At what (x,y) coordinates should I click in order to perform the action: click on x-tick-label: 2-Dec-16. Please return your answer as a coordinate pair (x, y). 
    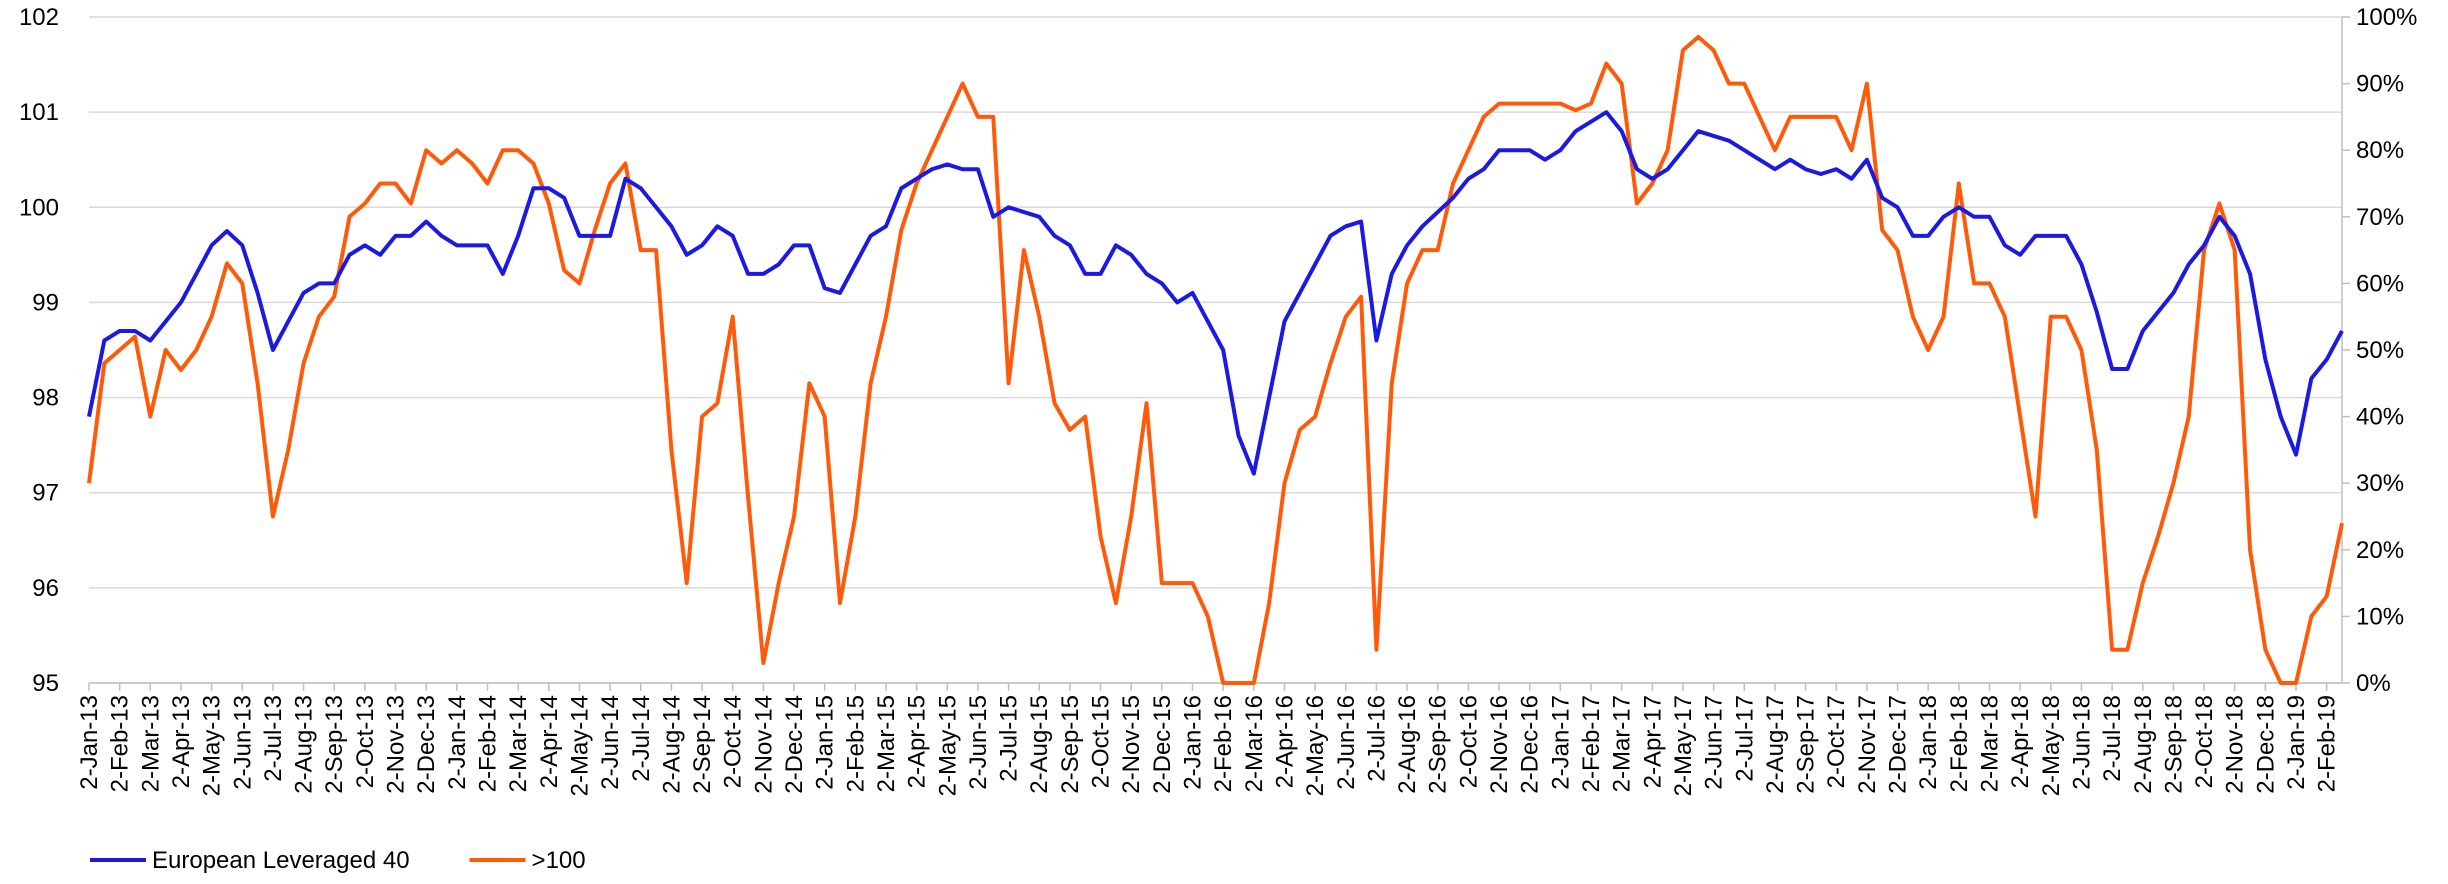
    Looking at the image, I should click on (1530, 744).